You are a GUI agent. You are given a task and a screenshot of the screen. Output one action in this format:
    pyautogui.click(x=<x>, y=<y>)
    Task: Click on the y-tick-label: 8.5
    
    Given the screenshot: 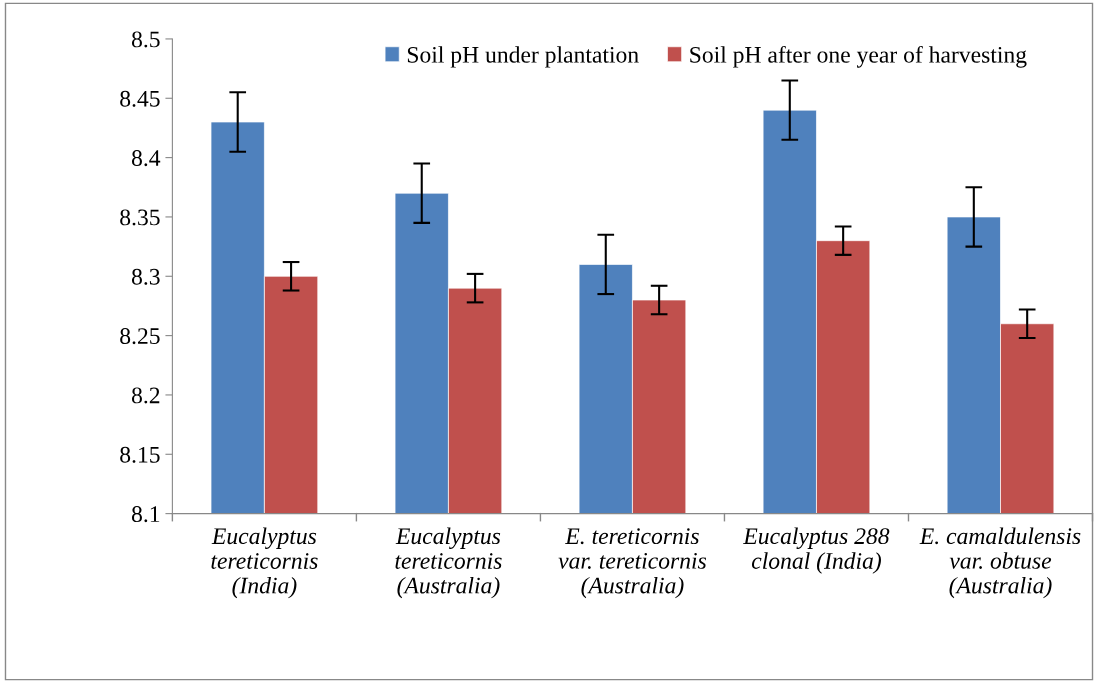 What is the action you would take?
    pyautogui.click(x=145, y=39)
    